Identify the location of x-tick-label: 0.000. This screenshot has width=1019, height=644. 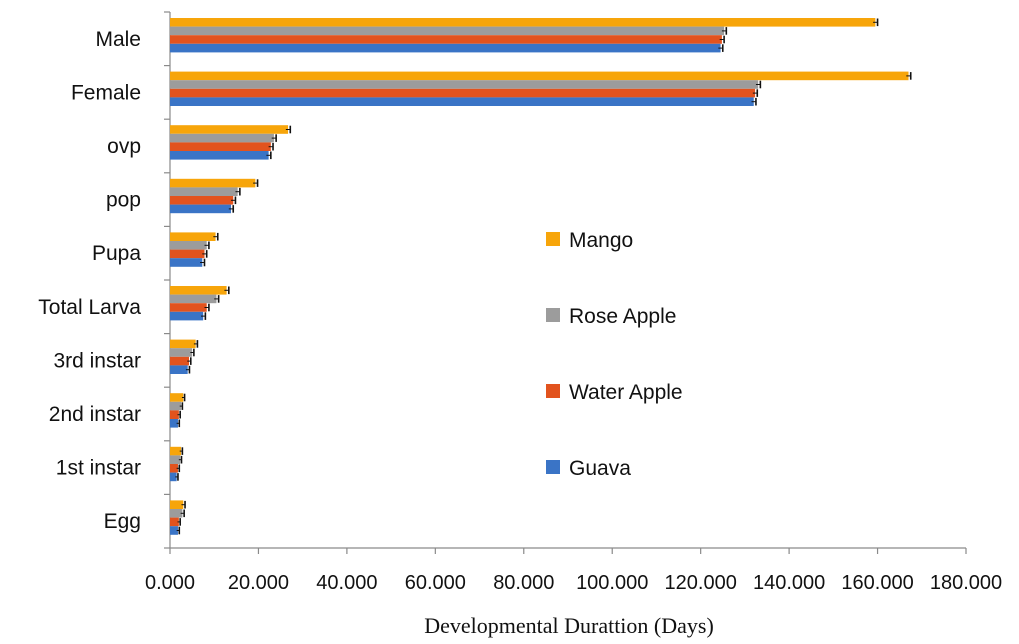
(170, 583).